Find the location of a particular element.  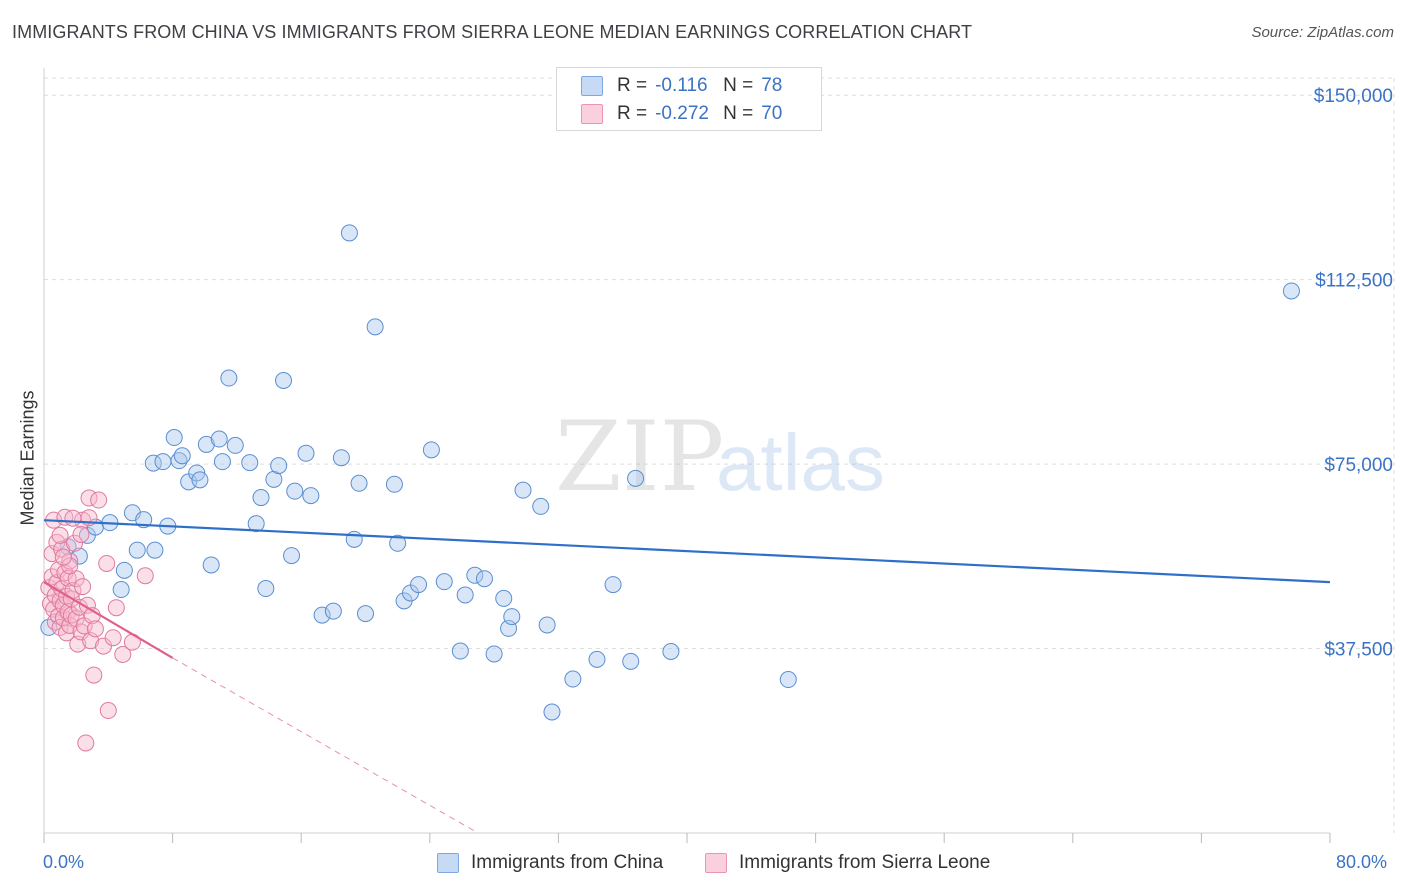

legend-row-china: R = -0.116 N = 78 is located at coordinates (681, 86).